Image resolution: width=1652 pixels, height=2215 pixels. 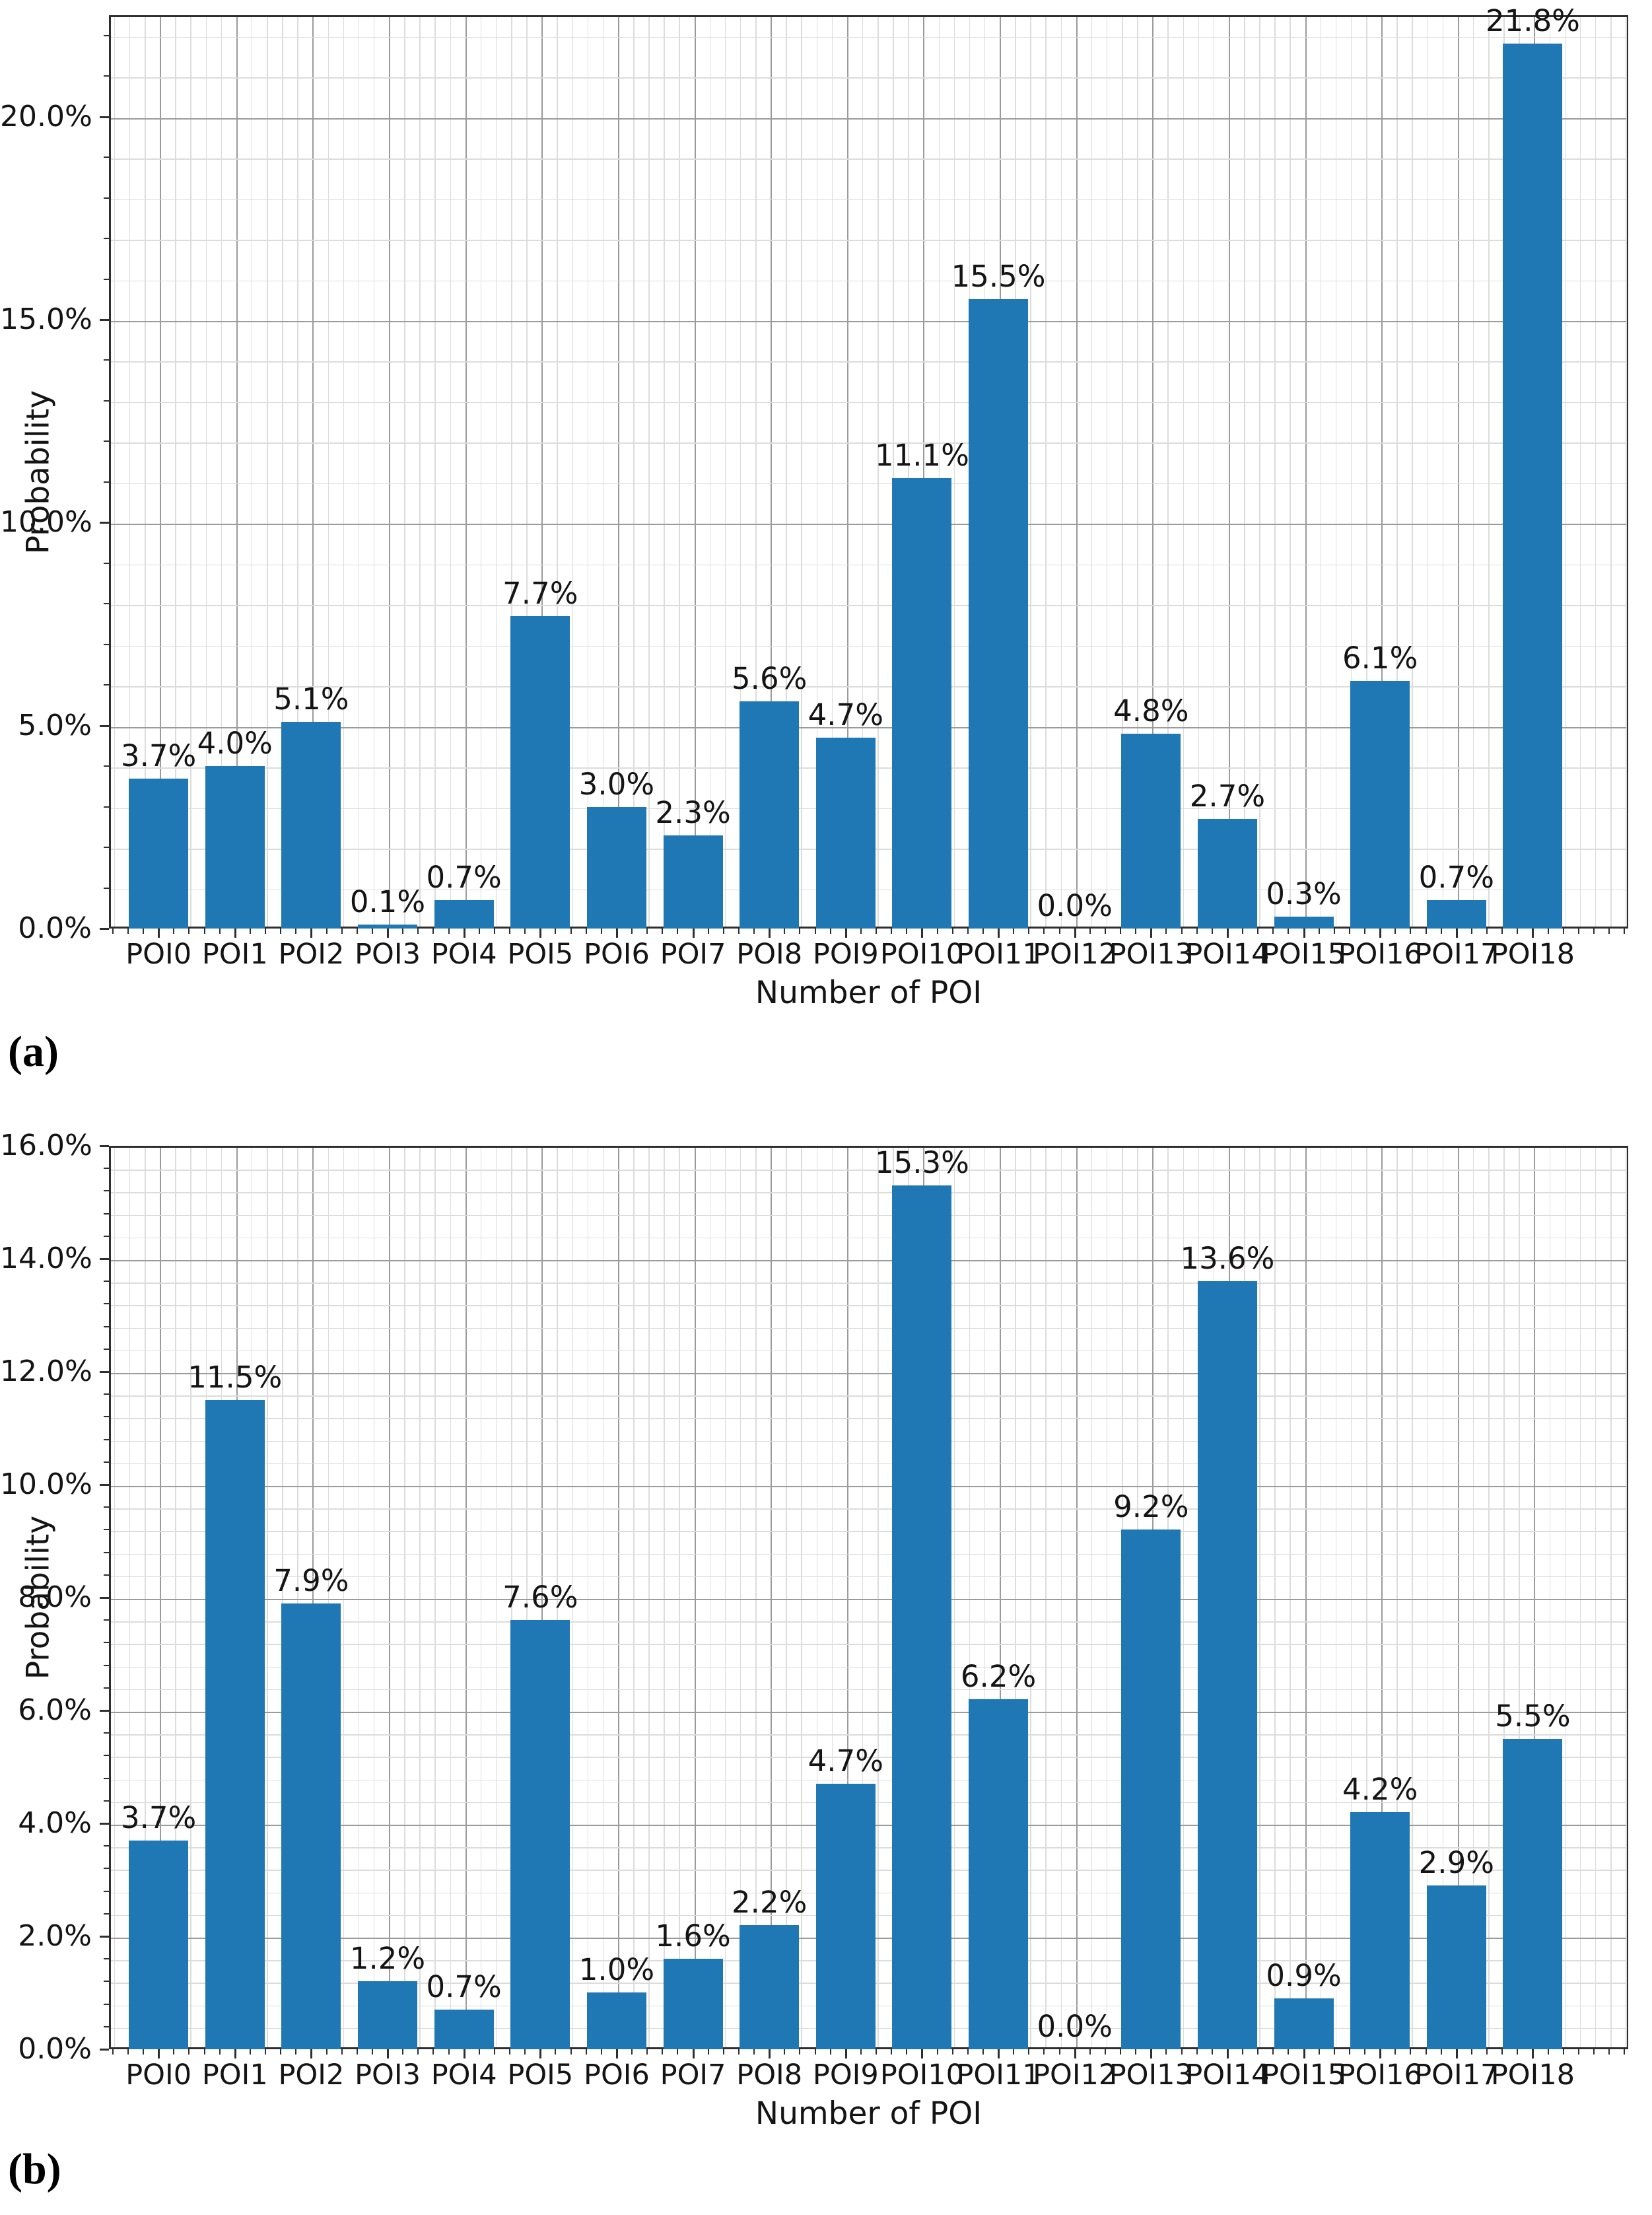 I want to click on bar-value-label: 4.7%, so click(x=845, y=714).